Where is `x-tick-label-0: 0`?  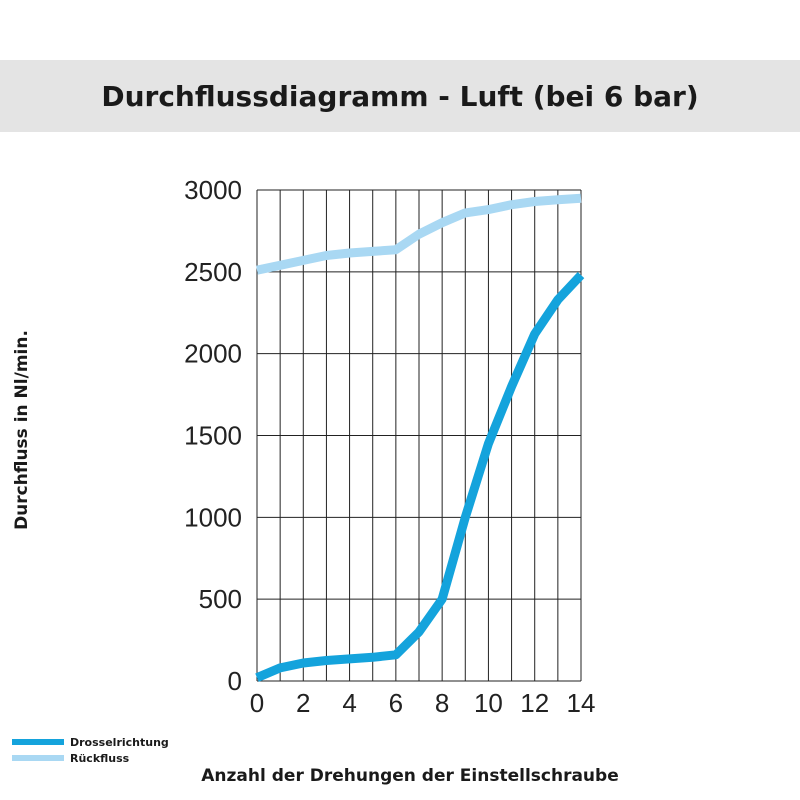 x-tick-label-0: 0 is located at coordinates (257, 703).